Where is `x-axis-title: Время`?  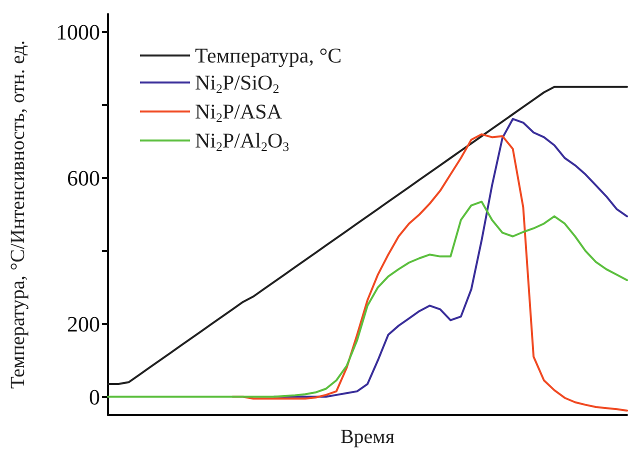
x-axis-title: Время is located at coordinates (367, 437).